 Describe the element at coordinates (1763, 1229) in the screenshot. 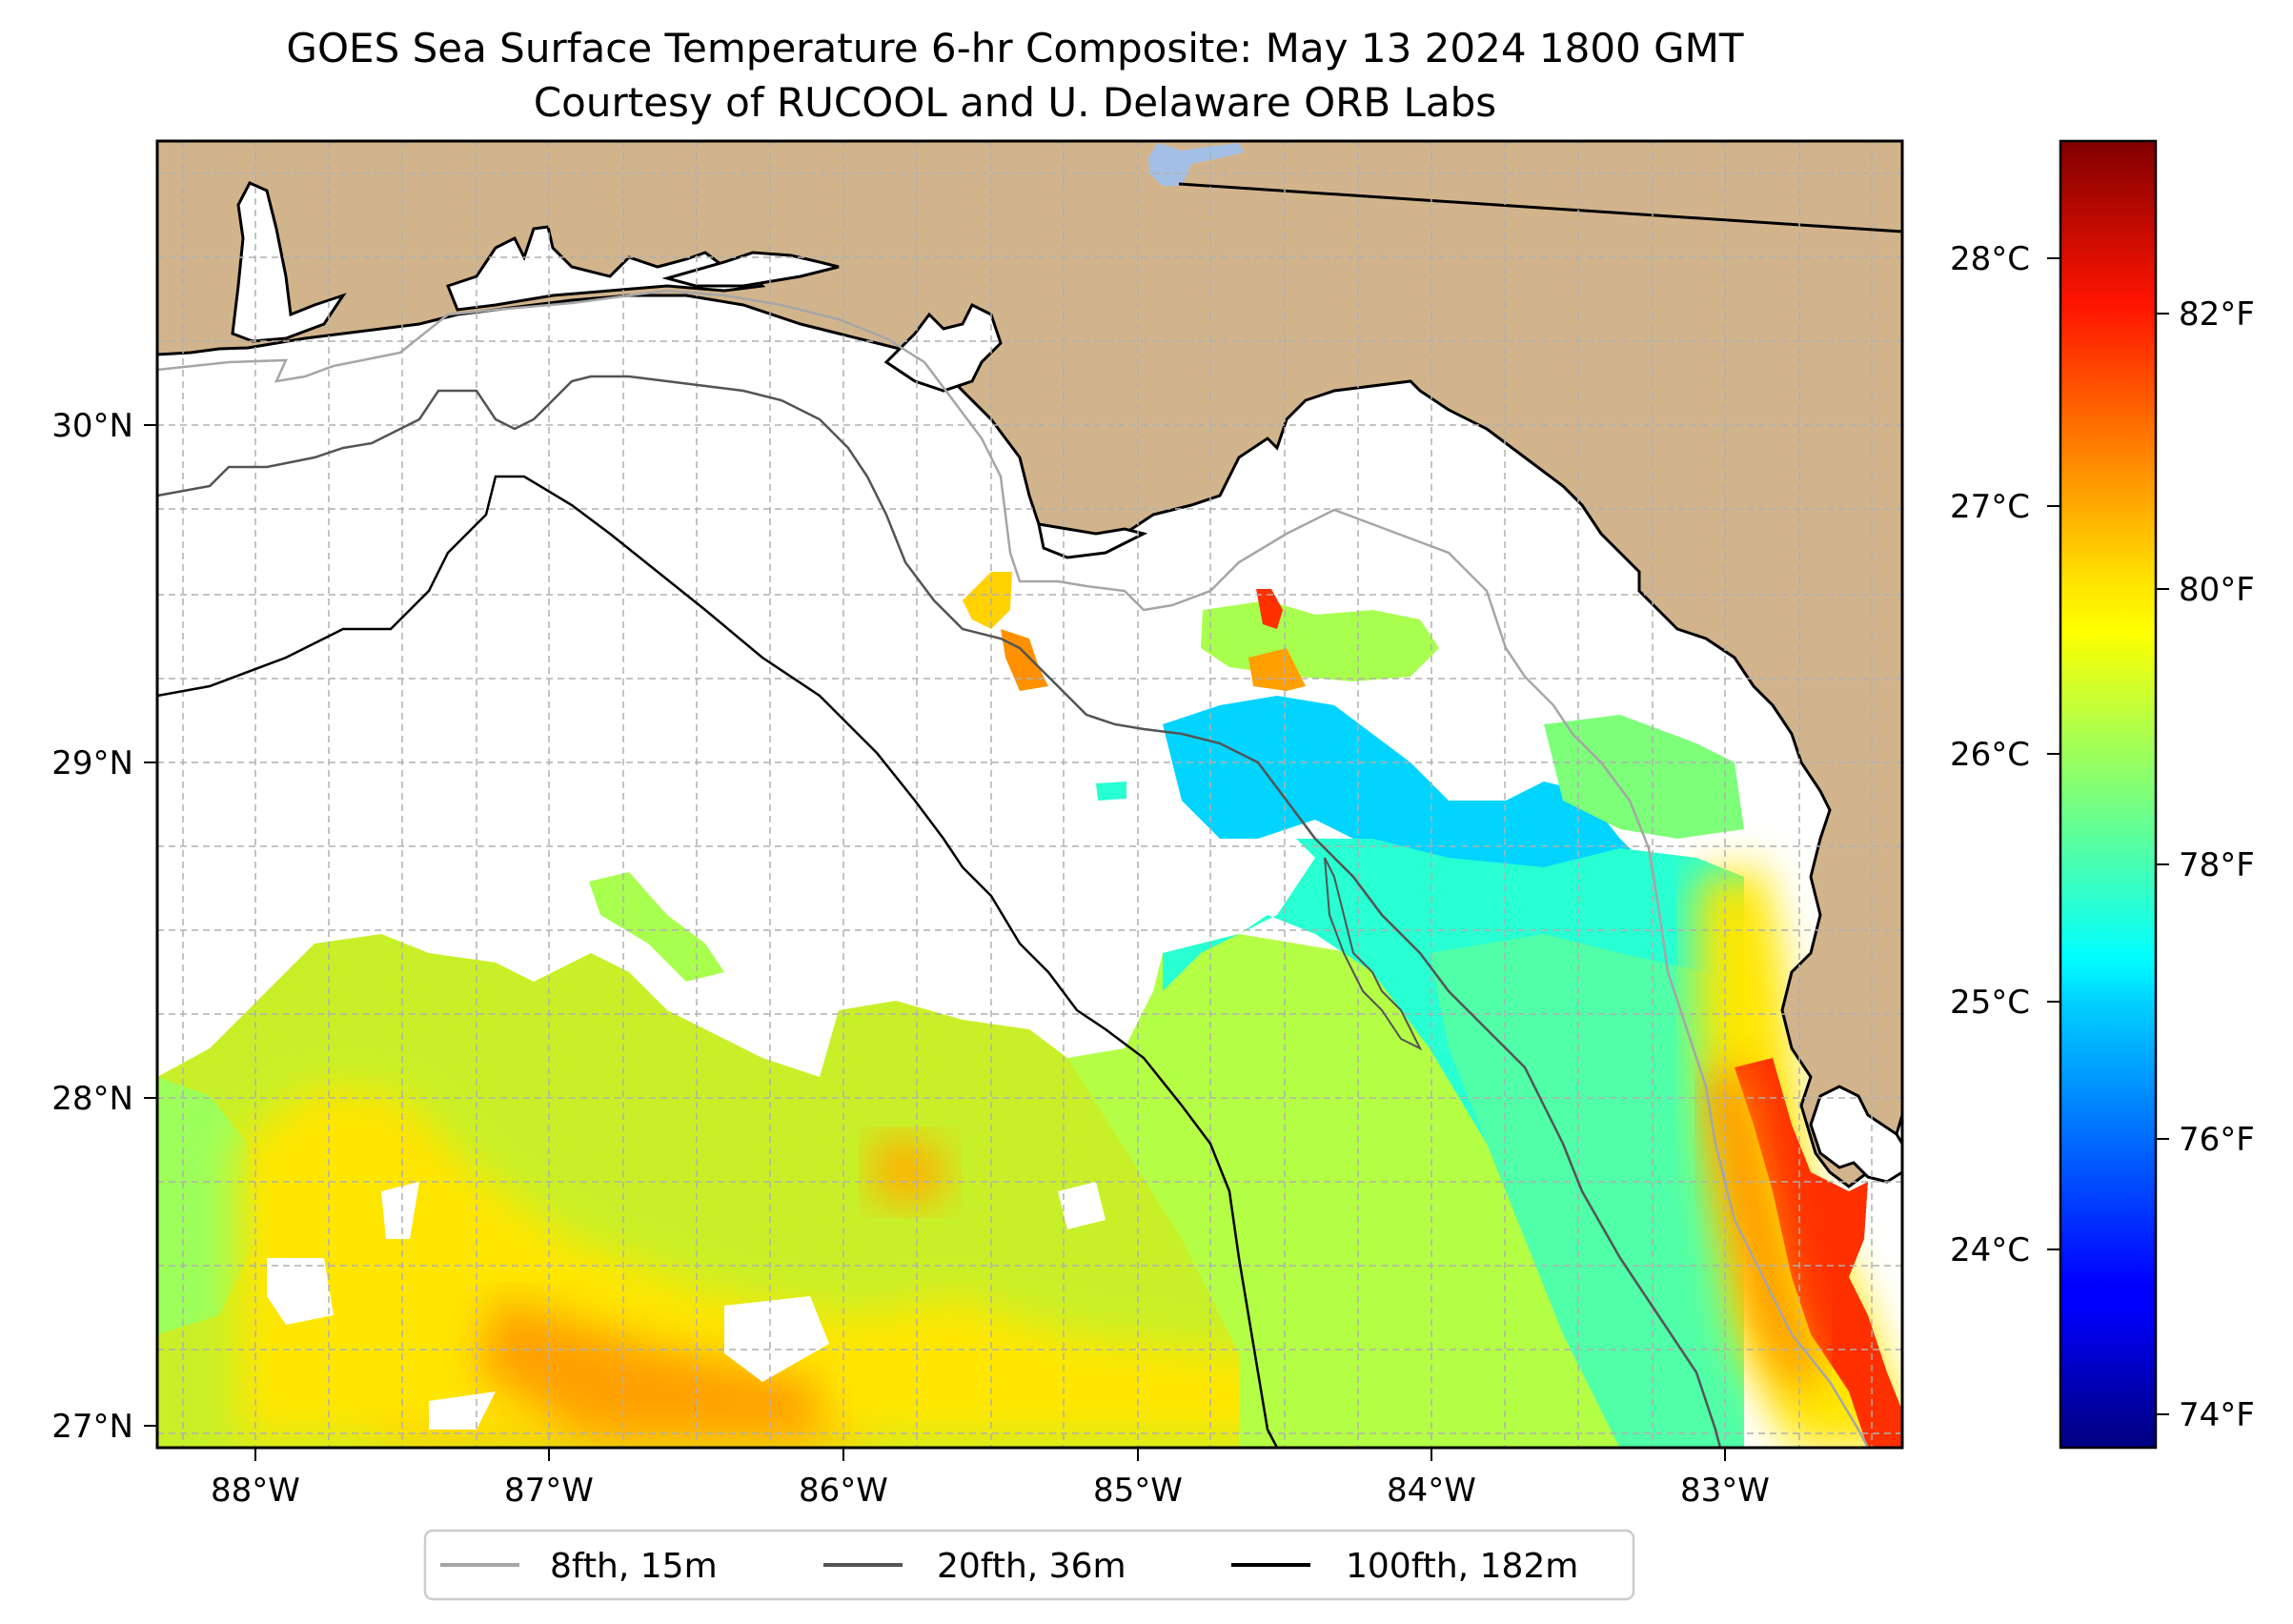

I see `sst-region-tampa-orange` at that location.